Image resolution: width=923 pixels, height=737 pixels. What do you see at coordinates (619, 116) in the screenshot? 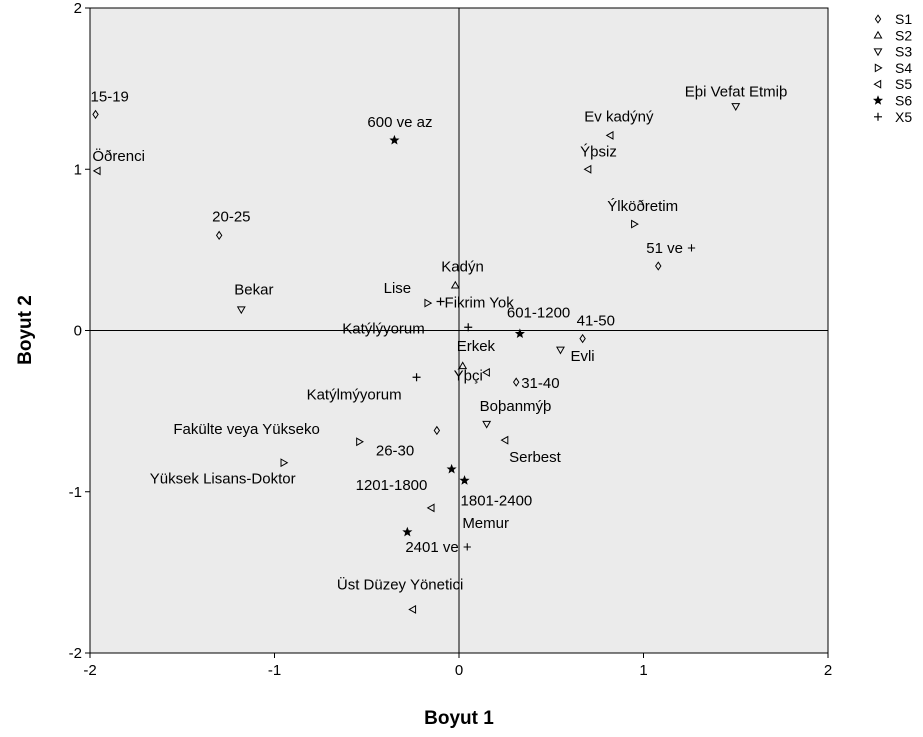
I see `data-point-label: Ev kadýný` at bounding box center [619, 116].